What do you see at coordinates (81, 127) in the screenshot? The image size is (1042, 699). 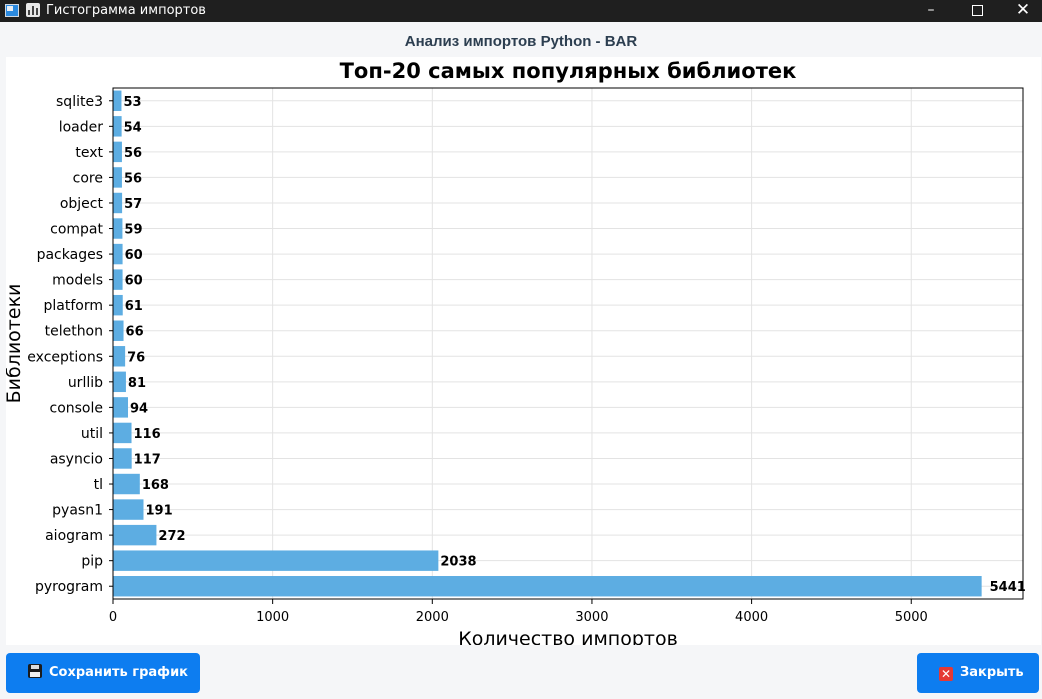 I see `y-tick-label: loader` at bounding box center [81, 127].